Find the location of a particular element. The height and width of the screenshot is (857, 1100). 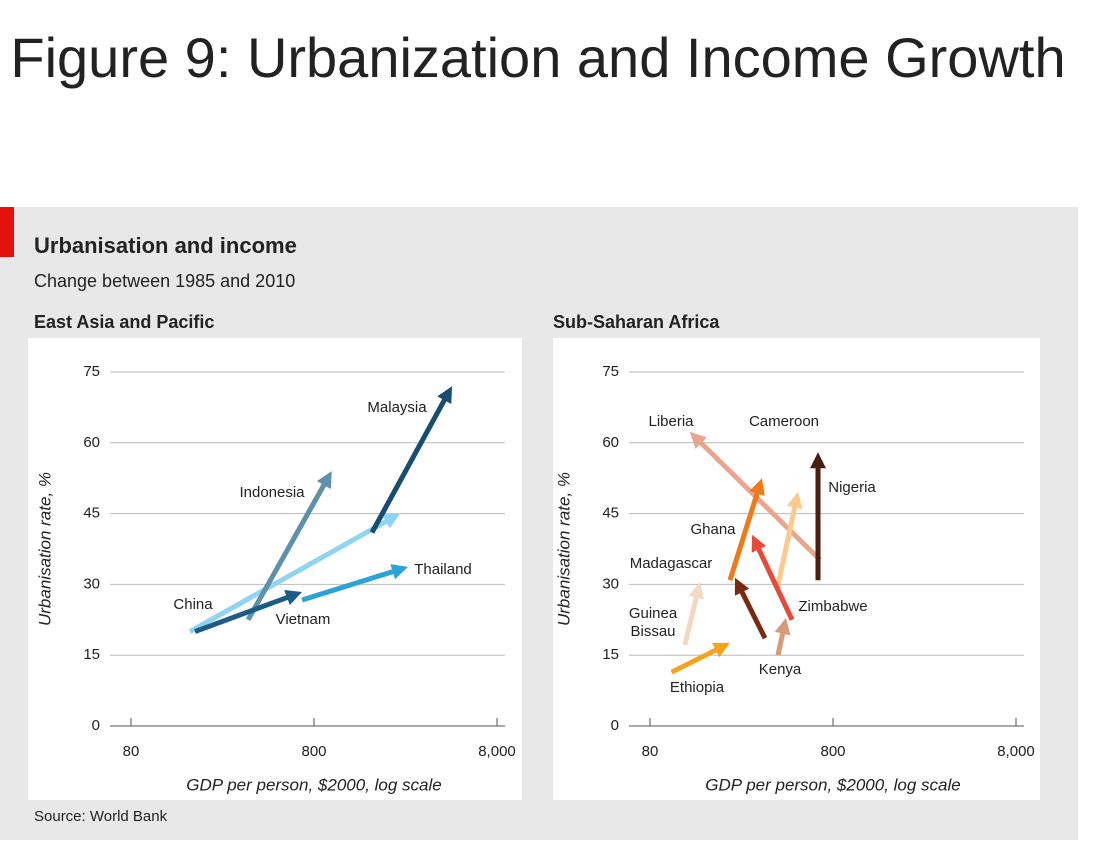

arrow-label: Zimbabwe is located at coordinates (832, 606).